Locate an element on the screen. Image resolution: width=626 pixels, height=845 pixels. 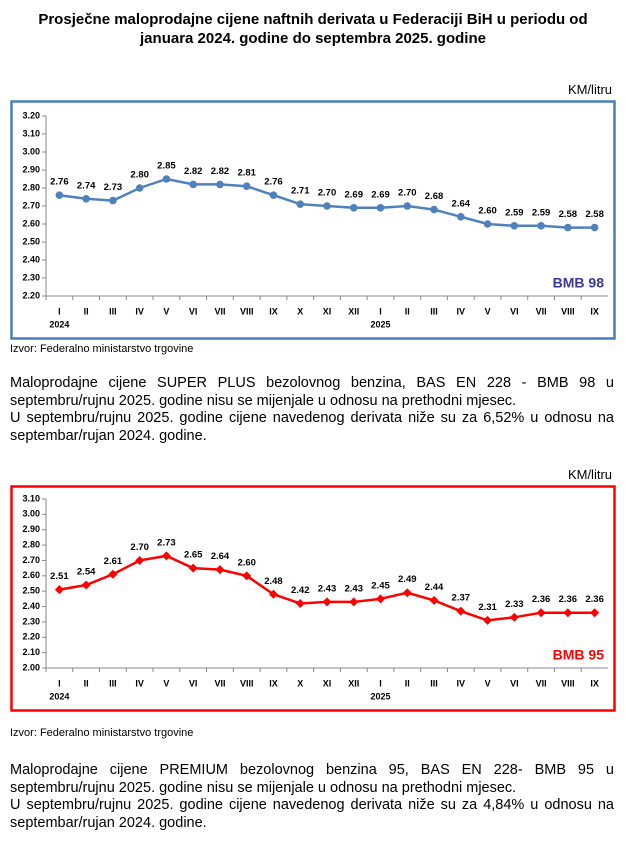
data-label: 2.31 is located at coordinates (487, 607).